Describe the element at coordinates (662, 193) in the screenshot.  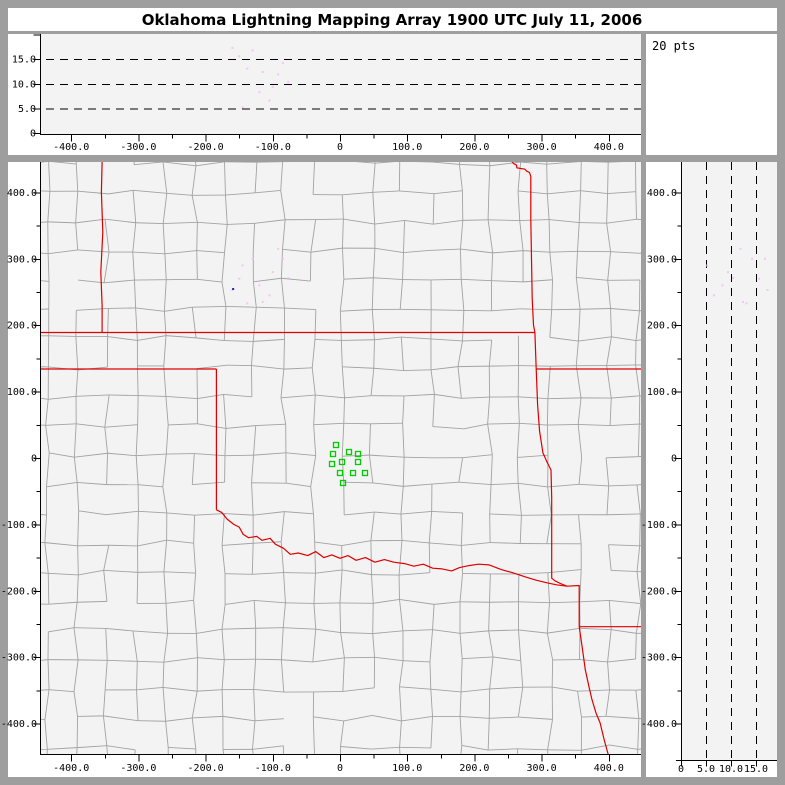
I see `ns-tick-label: 400.0` at that location.